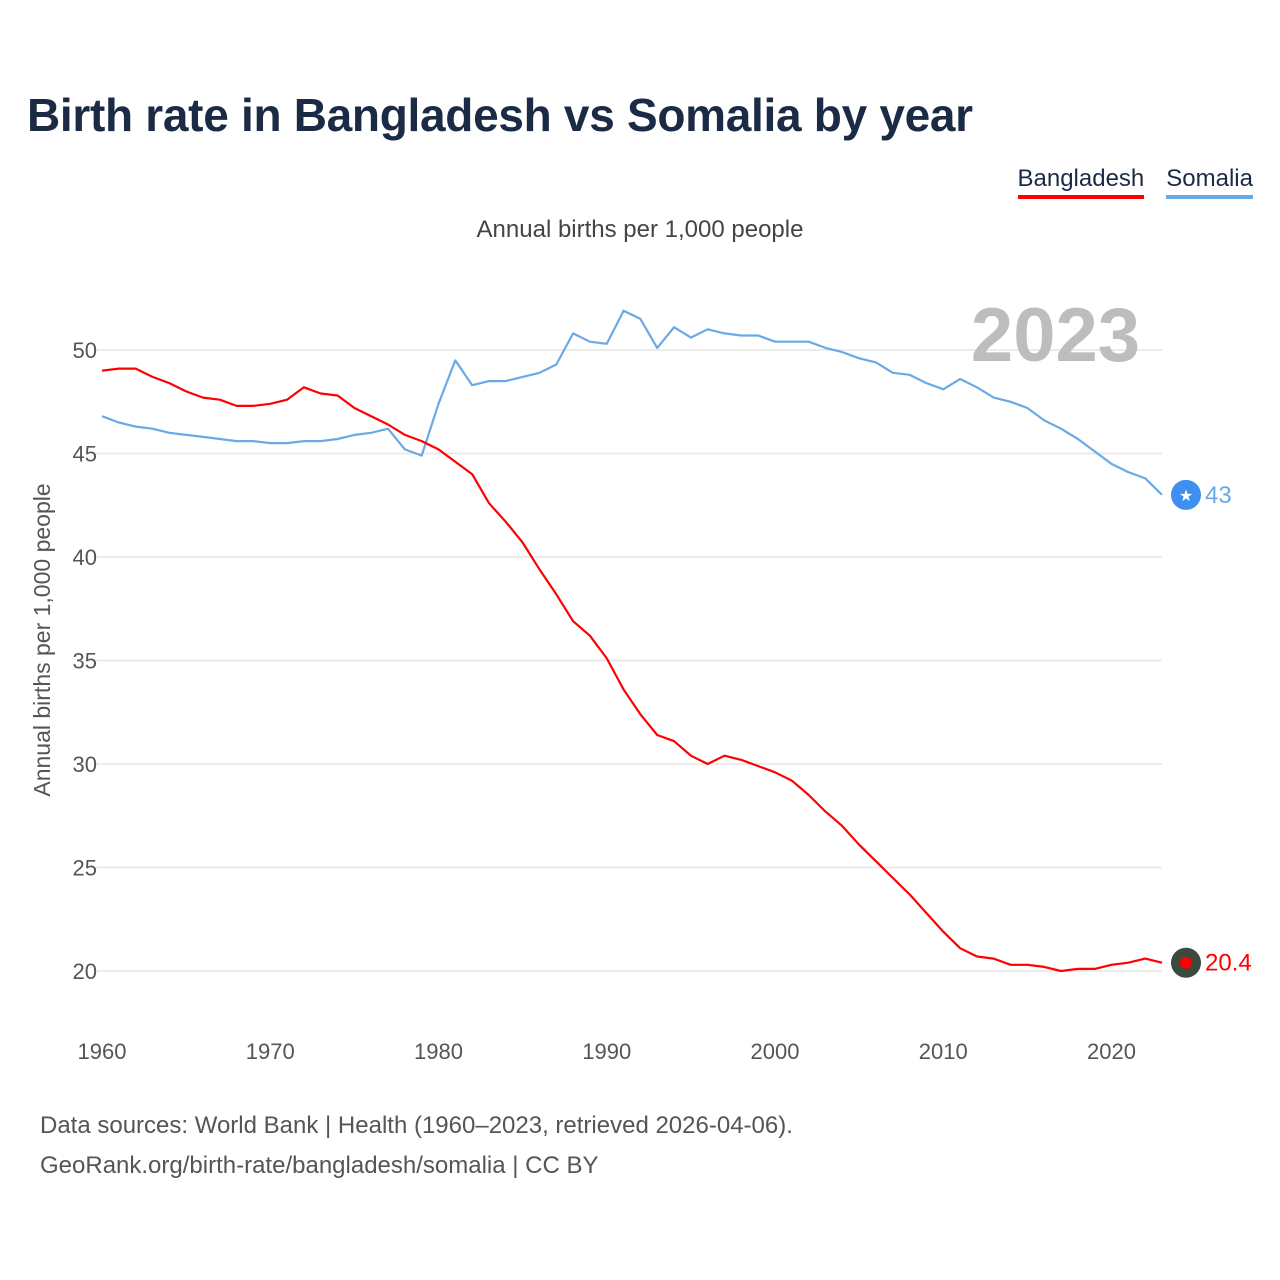 This screenshot has width=1280, height=1280. Describe the element at coordinates (85, 971) in the screenshot. I see `y-tick-label-20: 20` at that location.